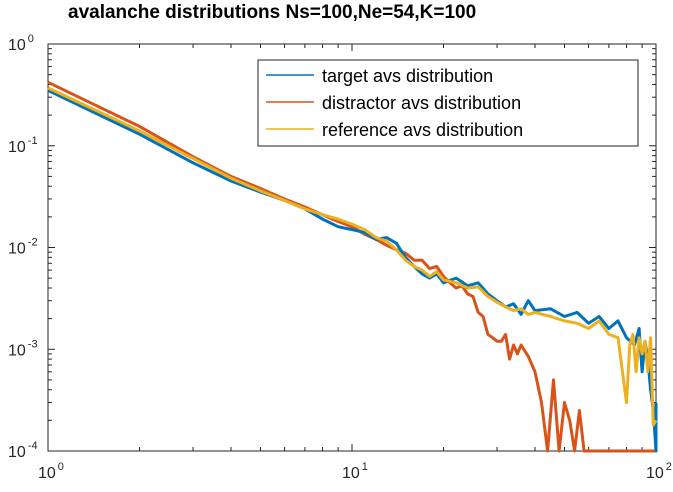 The image size is (673, 492). I want to click on legend-label-distractor: distractor avs distribution, so click(421, 103).